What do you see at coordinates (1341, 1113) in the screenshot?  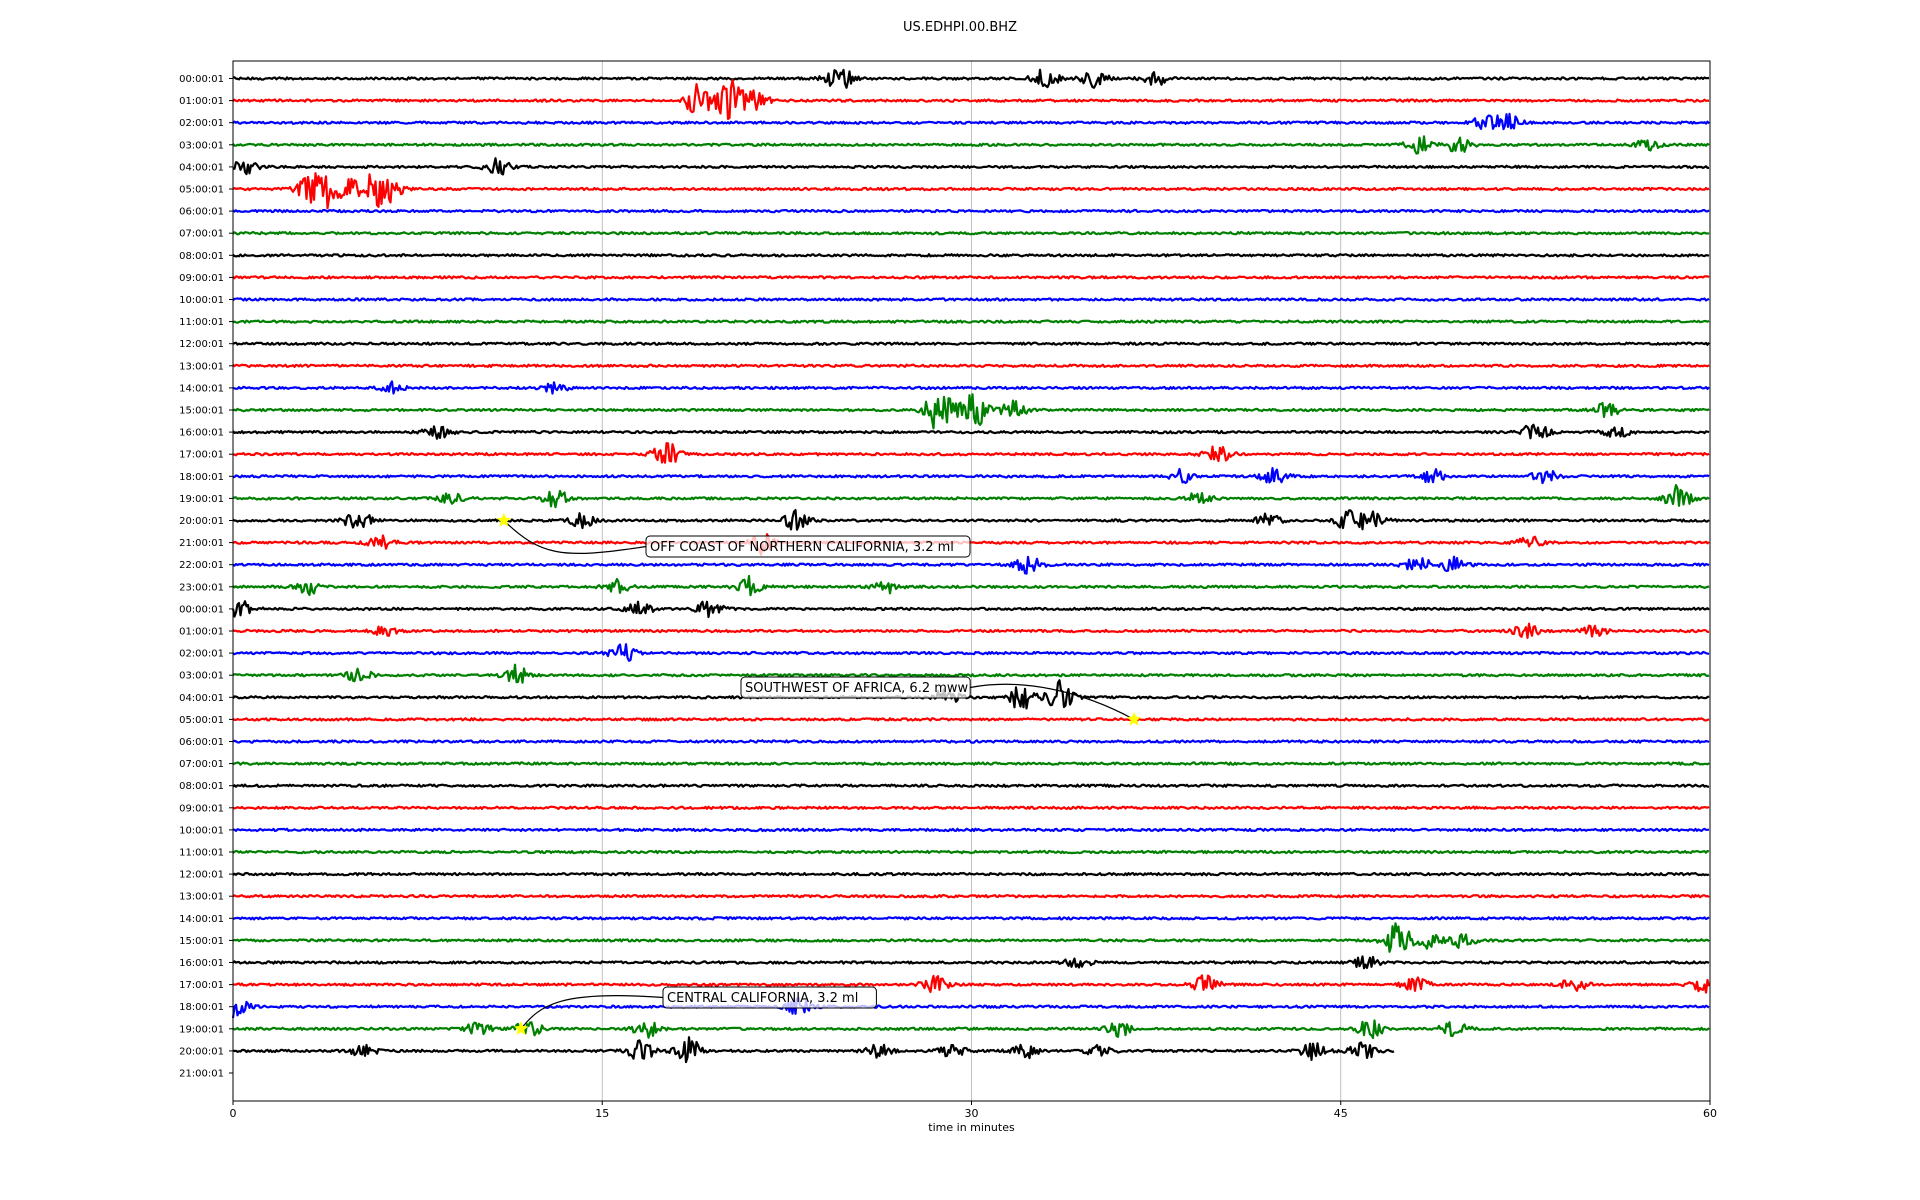 I see `x-tick-label: 45` at bounding box center [1341, 1113].